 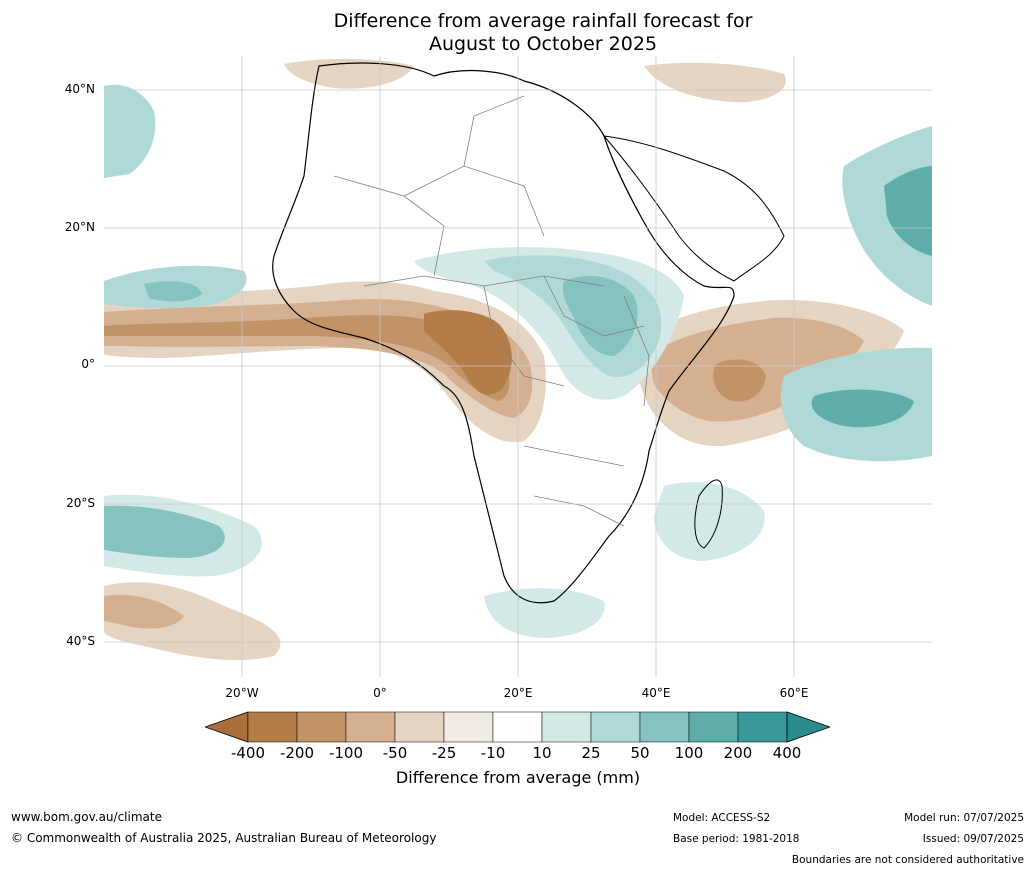 What do you see at coordinates (468, 352) in the screenshot?
I see `gulf-of-guinea-dry-core` at bounding box center [468, 352].